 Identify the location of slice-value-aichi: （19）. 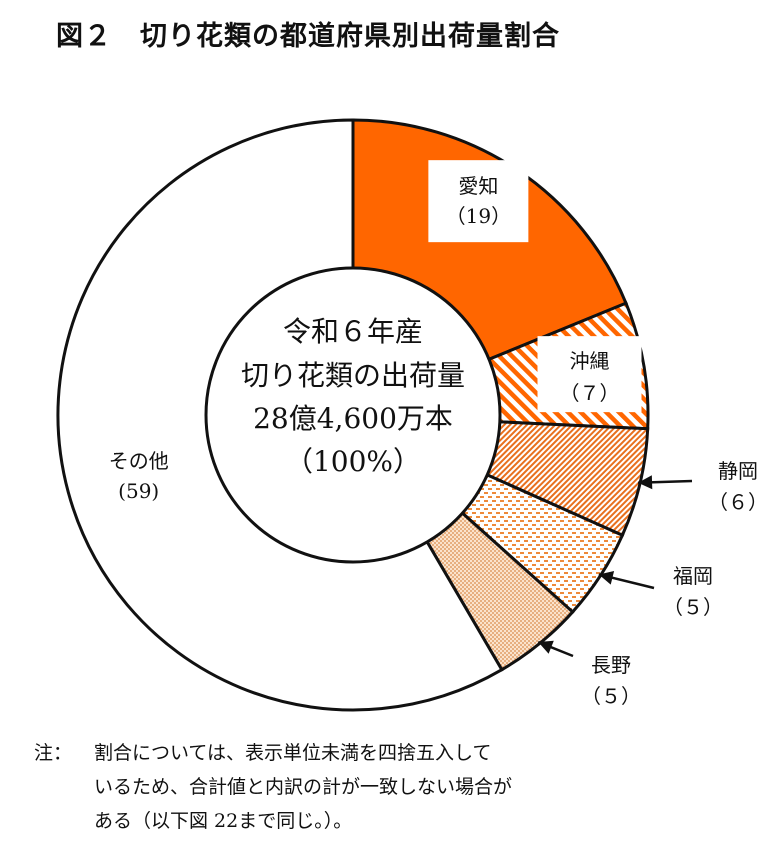
(478, 216).